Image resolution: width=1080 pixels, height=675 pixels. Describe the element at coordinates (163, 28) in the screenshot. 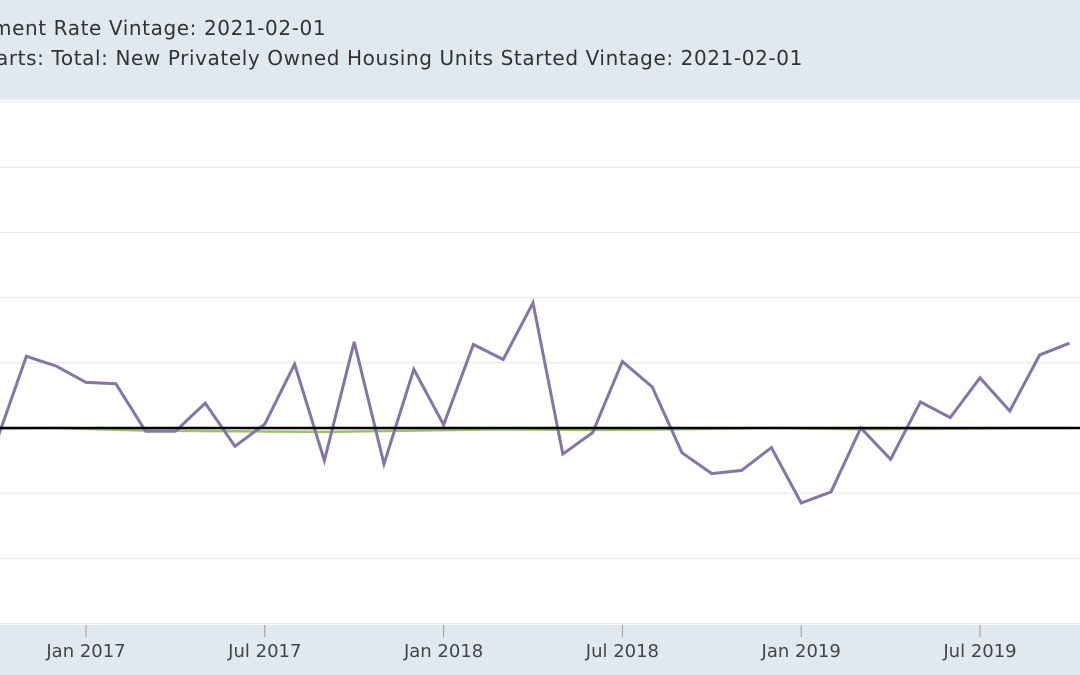

I see `legend-entry-series1: ment Rate Vintage: 2021-02-01` at that location.